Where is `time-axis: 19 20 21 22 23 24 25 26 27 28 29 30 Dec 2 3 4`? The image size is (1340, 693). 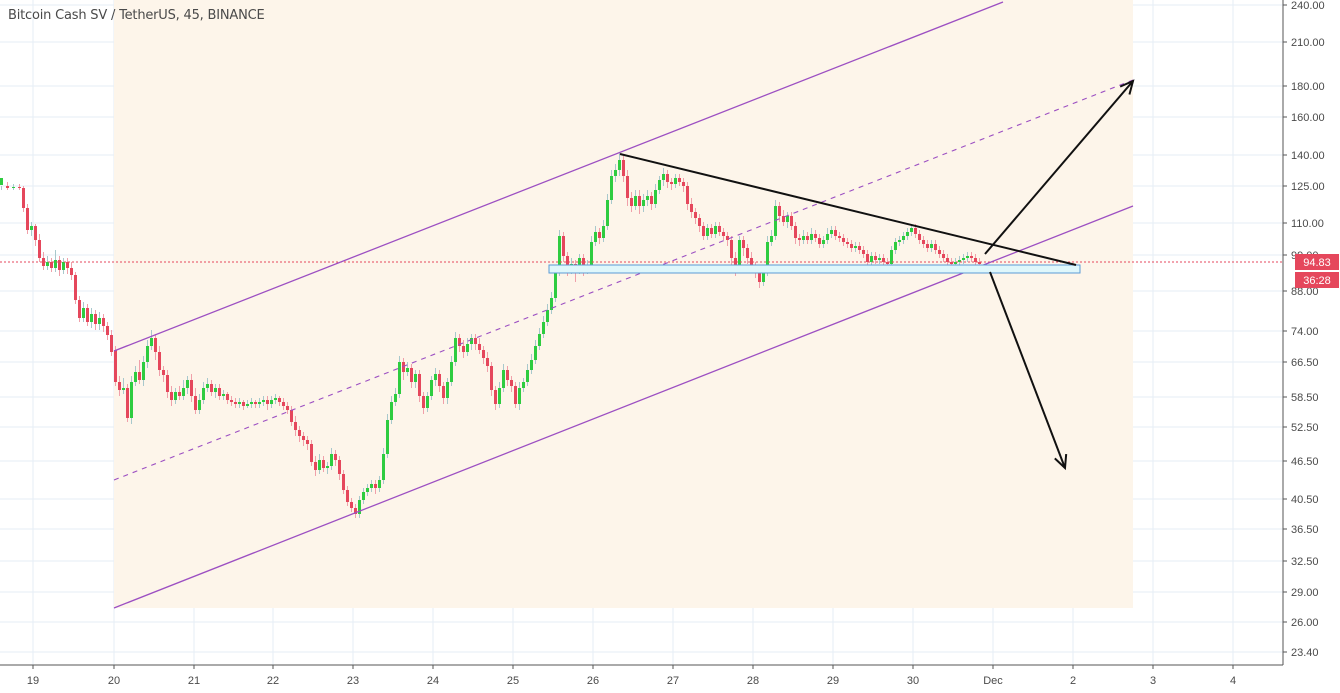
time-axis: 19 20 21 22 23 24 25 26 27 28 29 30 Dec 2 3 4 is located at coordinates (641, 675).